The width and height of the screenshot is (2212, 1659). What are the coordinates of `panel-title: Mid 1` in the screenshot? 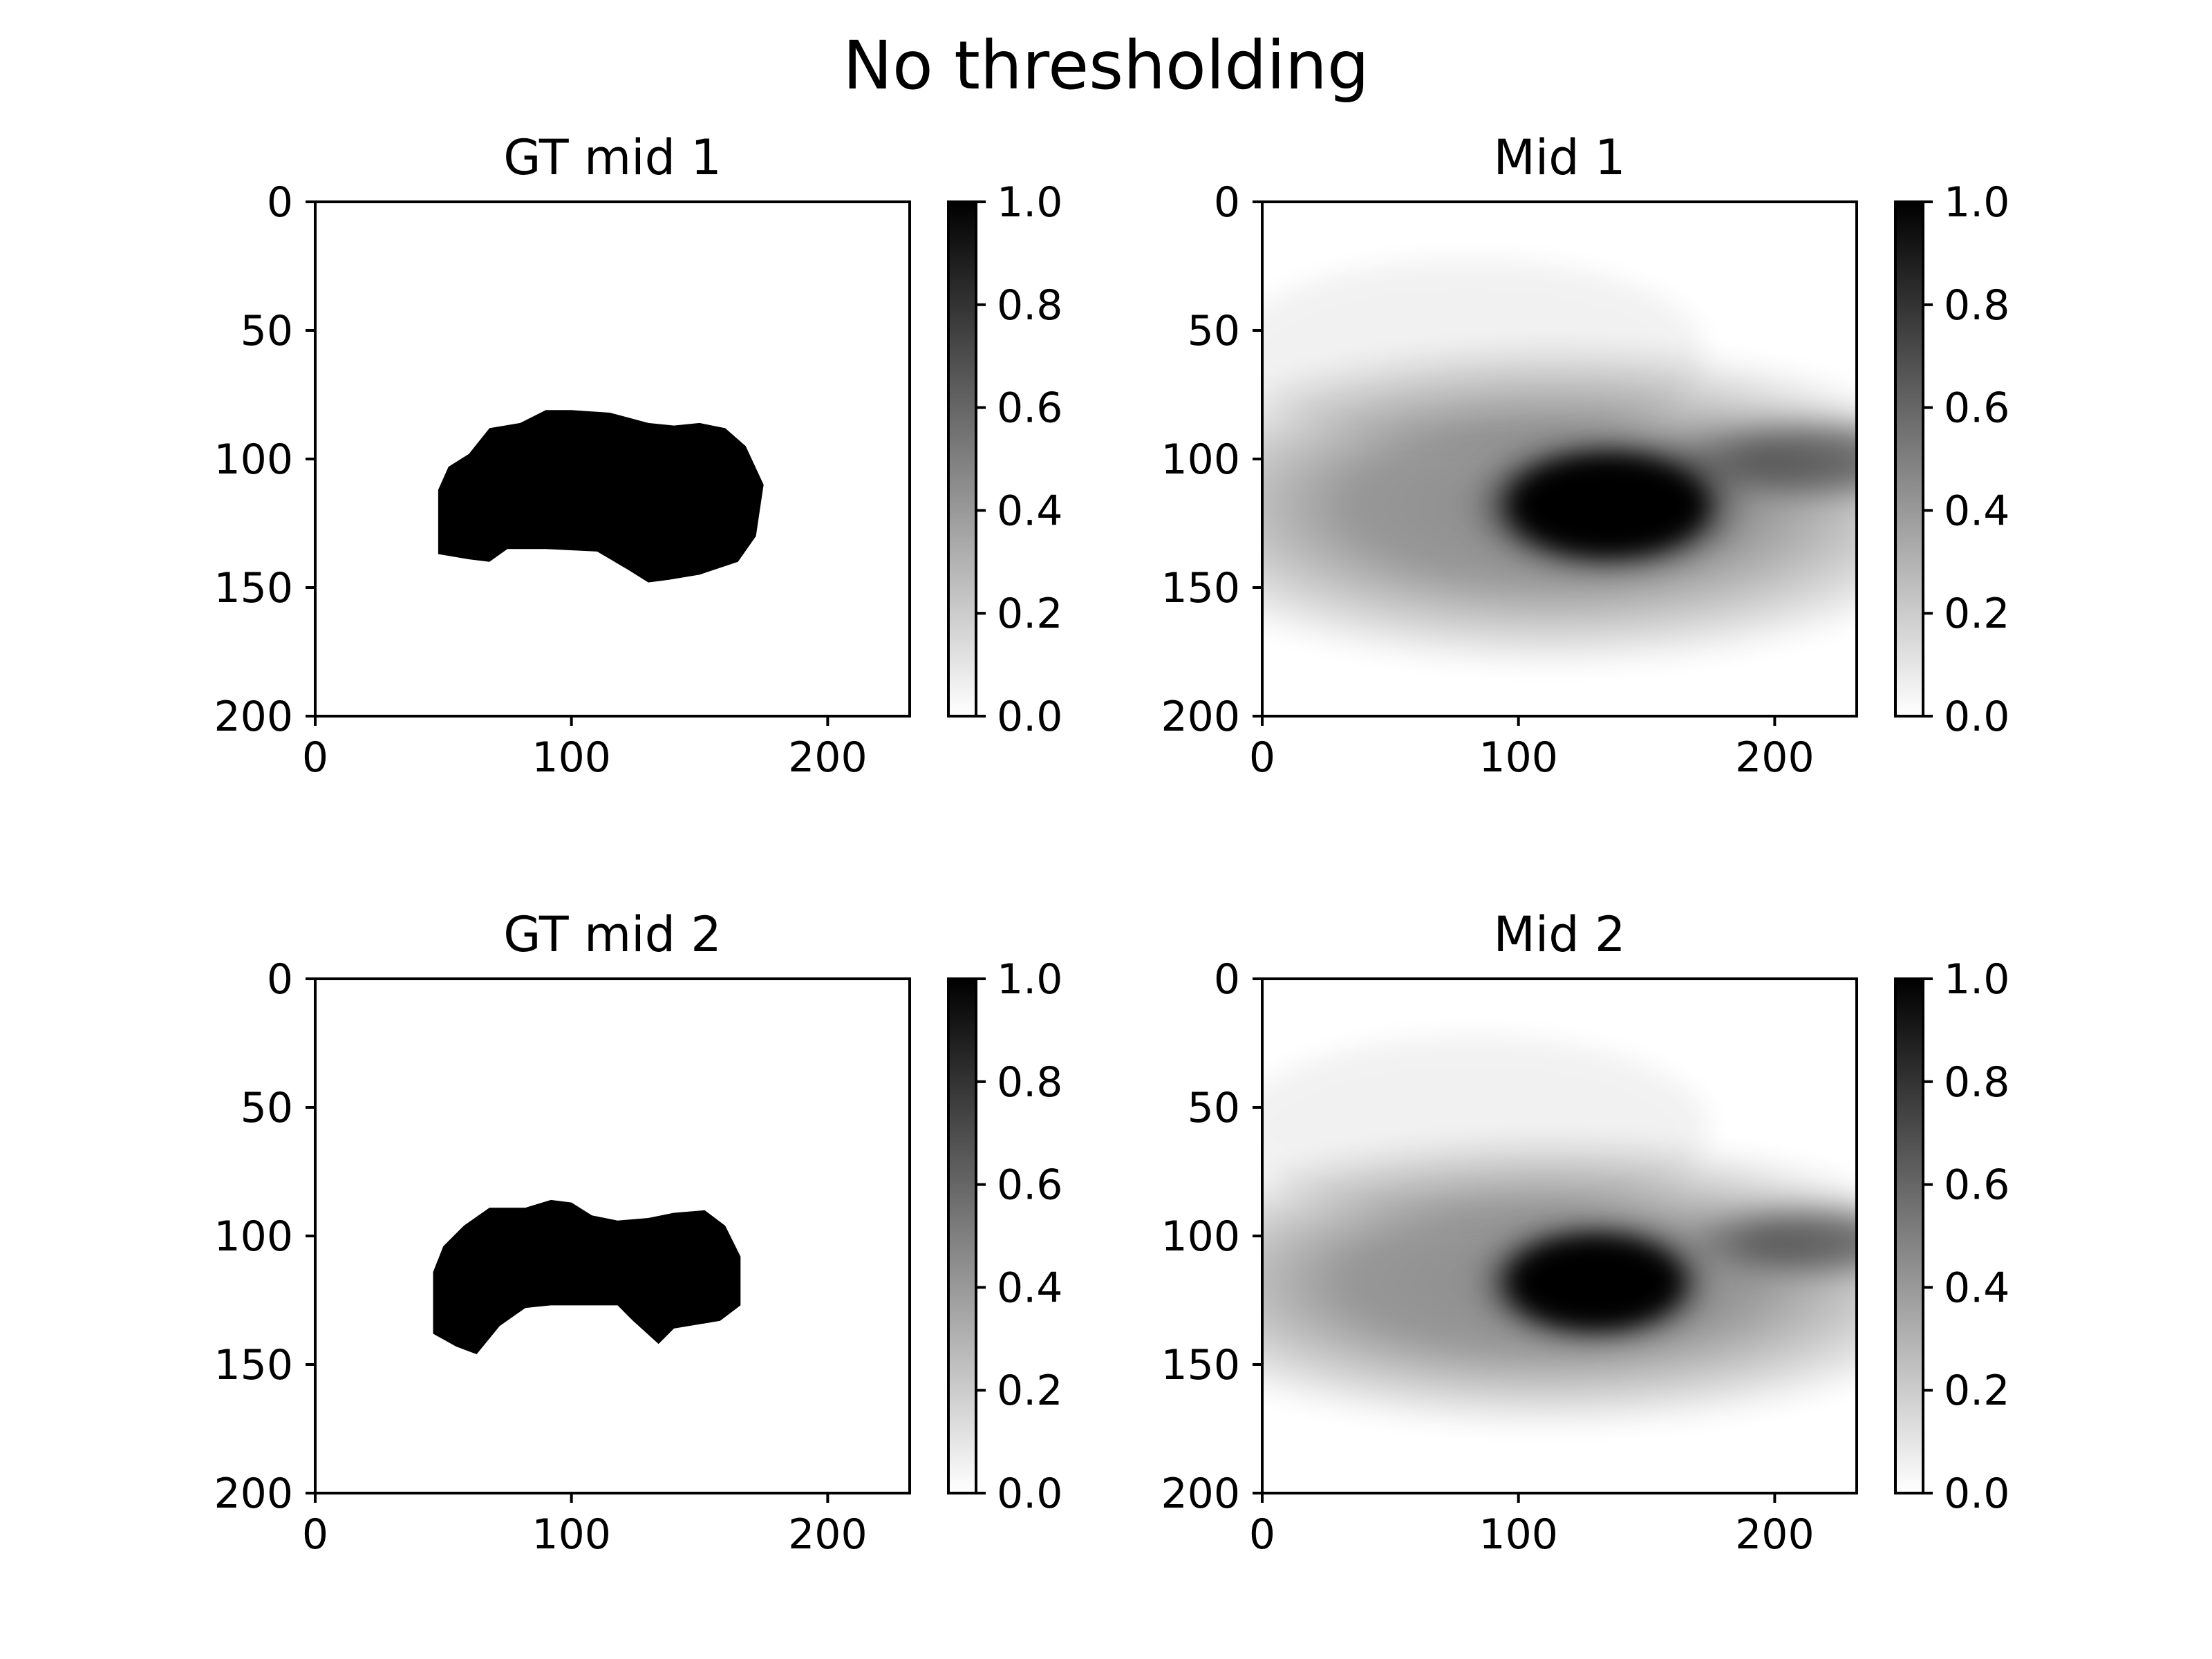 It's located at (1559, 157).